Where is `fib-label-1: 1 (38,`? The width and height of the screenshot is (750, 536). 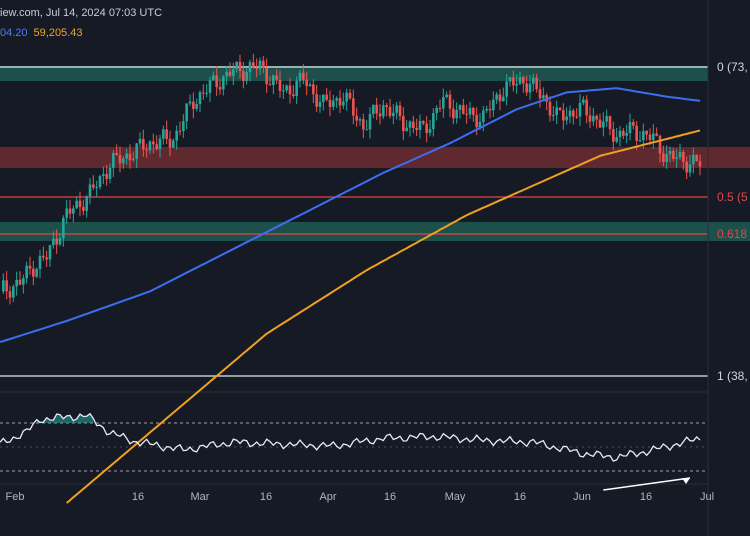
fib-label-1: 1 (38, is located at coordinates (732, 376).